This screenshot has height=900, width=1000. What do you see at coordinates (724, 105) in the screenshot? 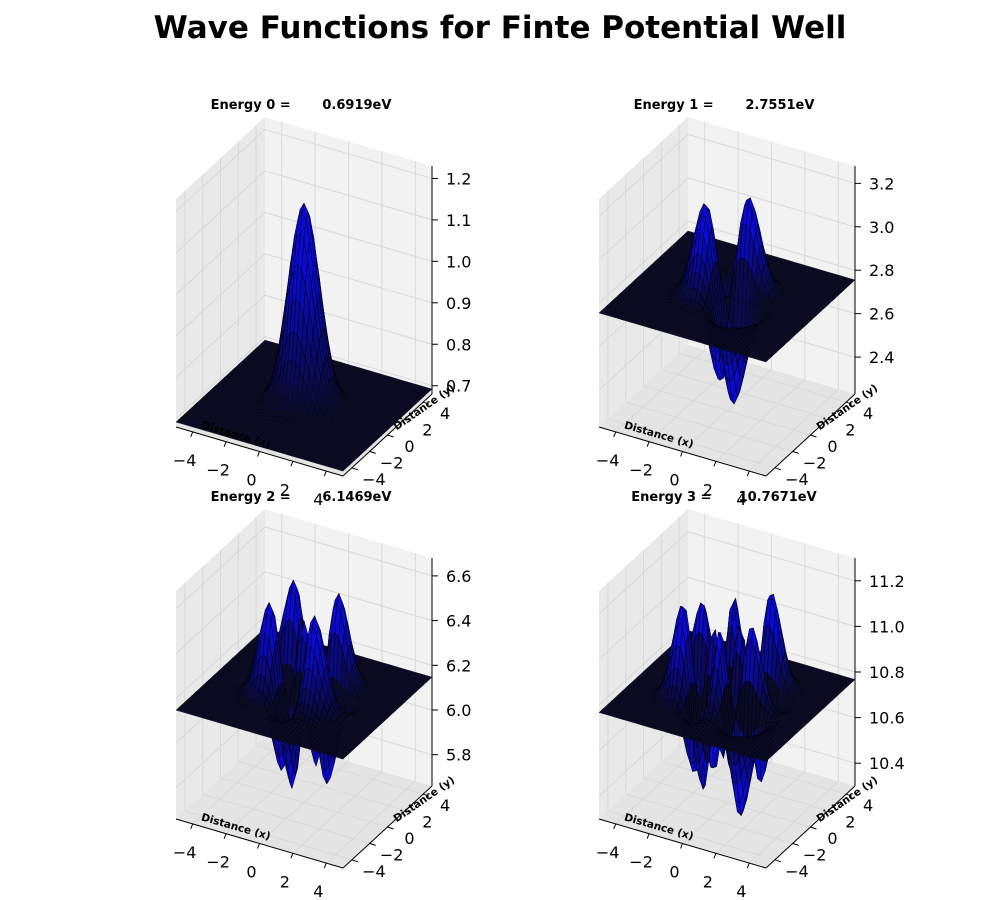
I see `panel-title: Energy 1 = 2.7551eV` at bounding box center [724, 105].